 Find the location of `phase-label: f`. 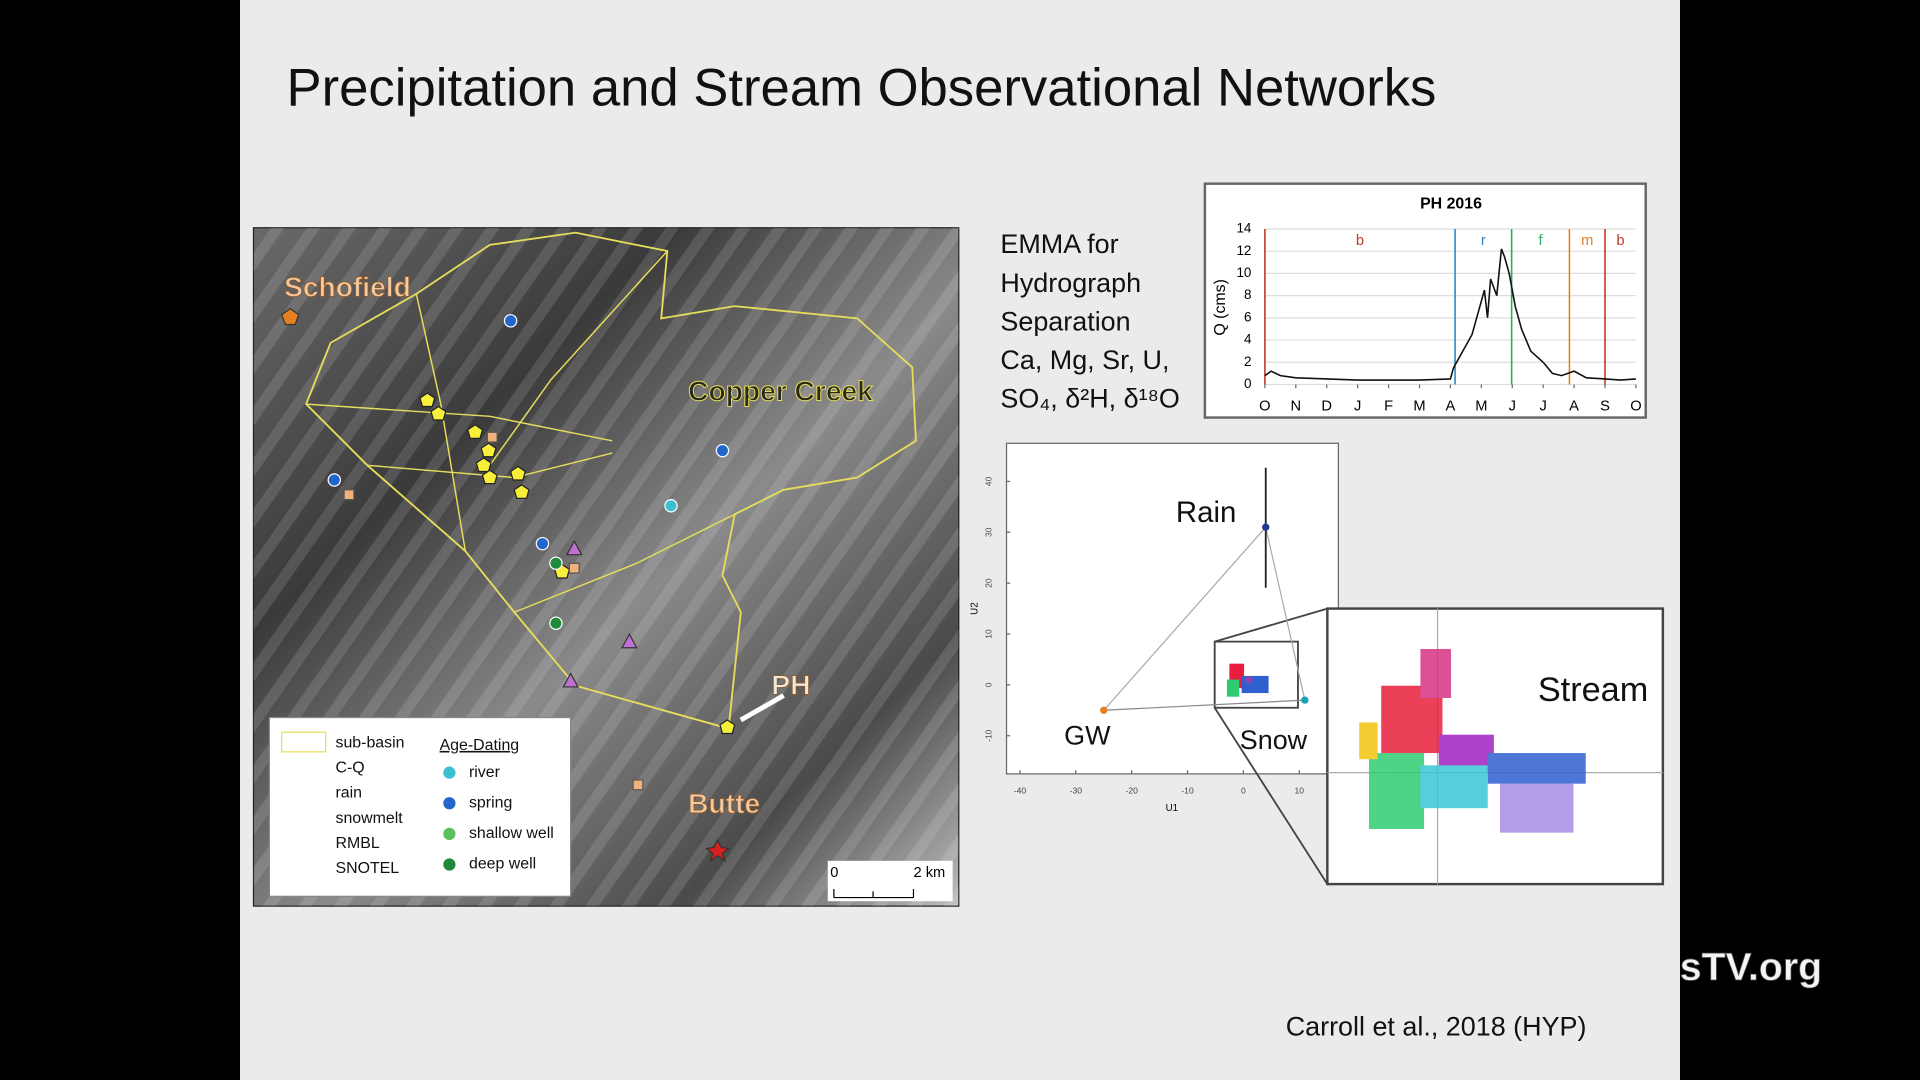

phase-label: f is located at coordinates (1540, 241).